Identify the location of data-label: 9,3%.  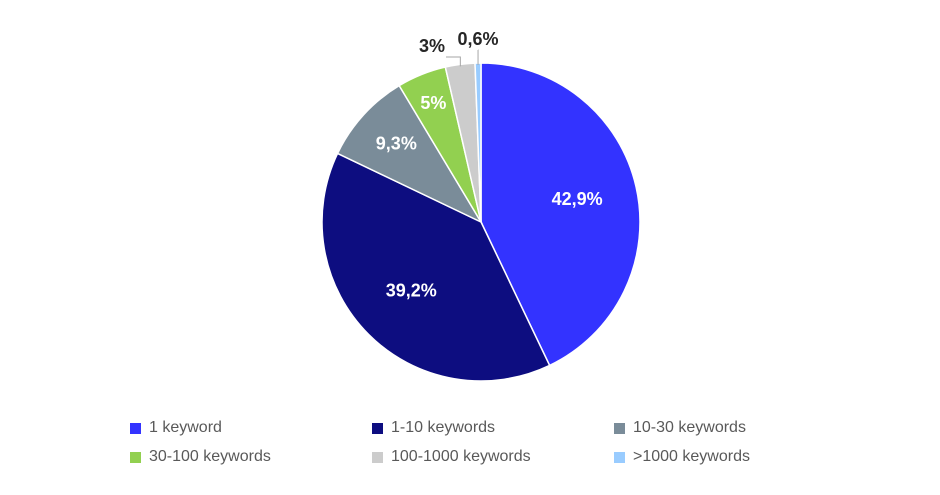
(396, 144).